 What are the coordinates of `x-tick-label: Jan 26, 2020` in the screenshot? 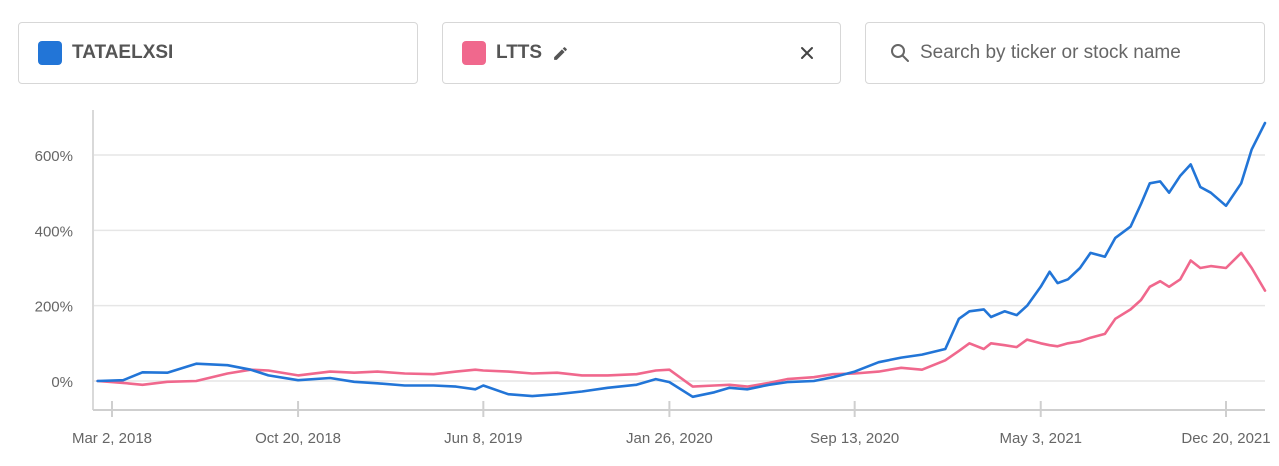 It's located at (669, 438).